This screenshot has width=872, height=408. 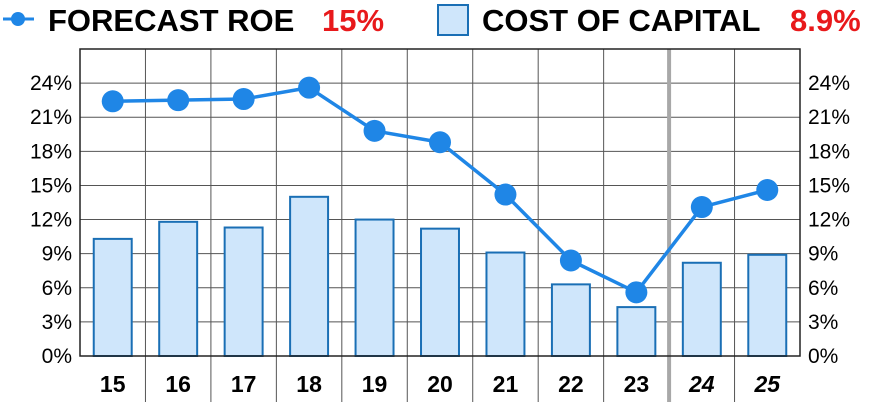 What do you see at coordinates (51, 151) in the screenshot?
I see `y-tick-label-left: 18%` at bounding box center [51, 151].